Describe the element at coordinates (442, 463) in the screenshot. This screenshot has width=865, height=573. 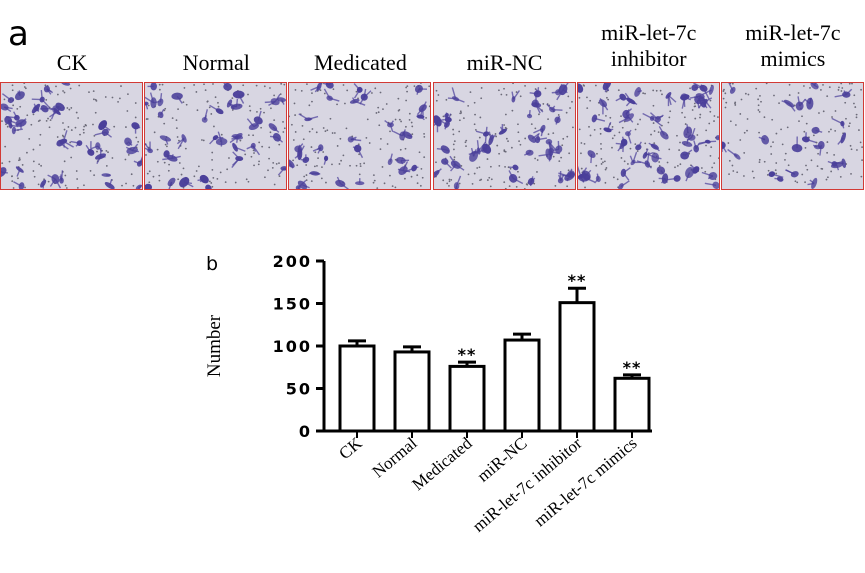
I see `x-category-label: Medicated` at that location.